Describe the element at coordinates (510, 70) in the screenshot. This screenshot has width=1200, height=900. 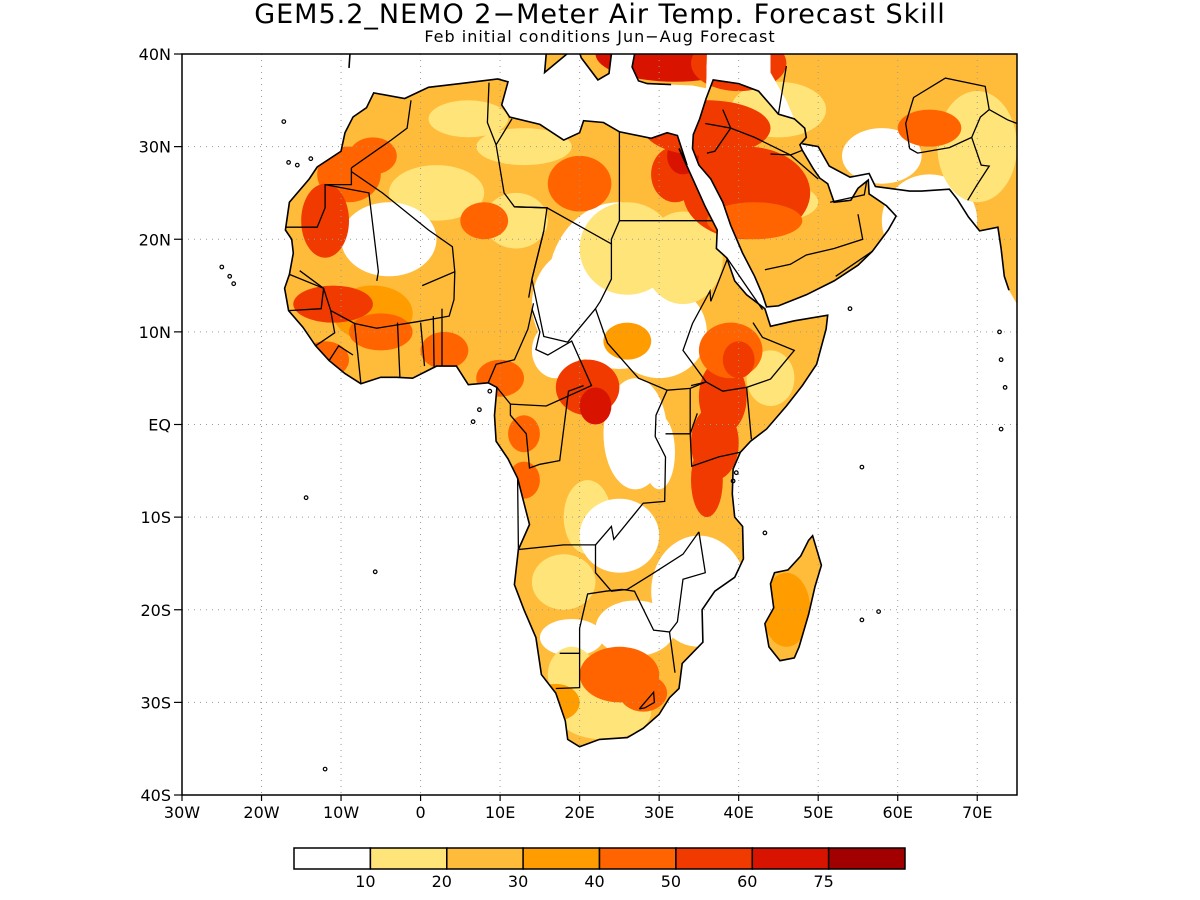
I see `europe-coastline` at that location.